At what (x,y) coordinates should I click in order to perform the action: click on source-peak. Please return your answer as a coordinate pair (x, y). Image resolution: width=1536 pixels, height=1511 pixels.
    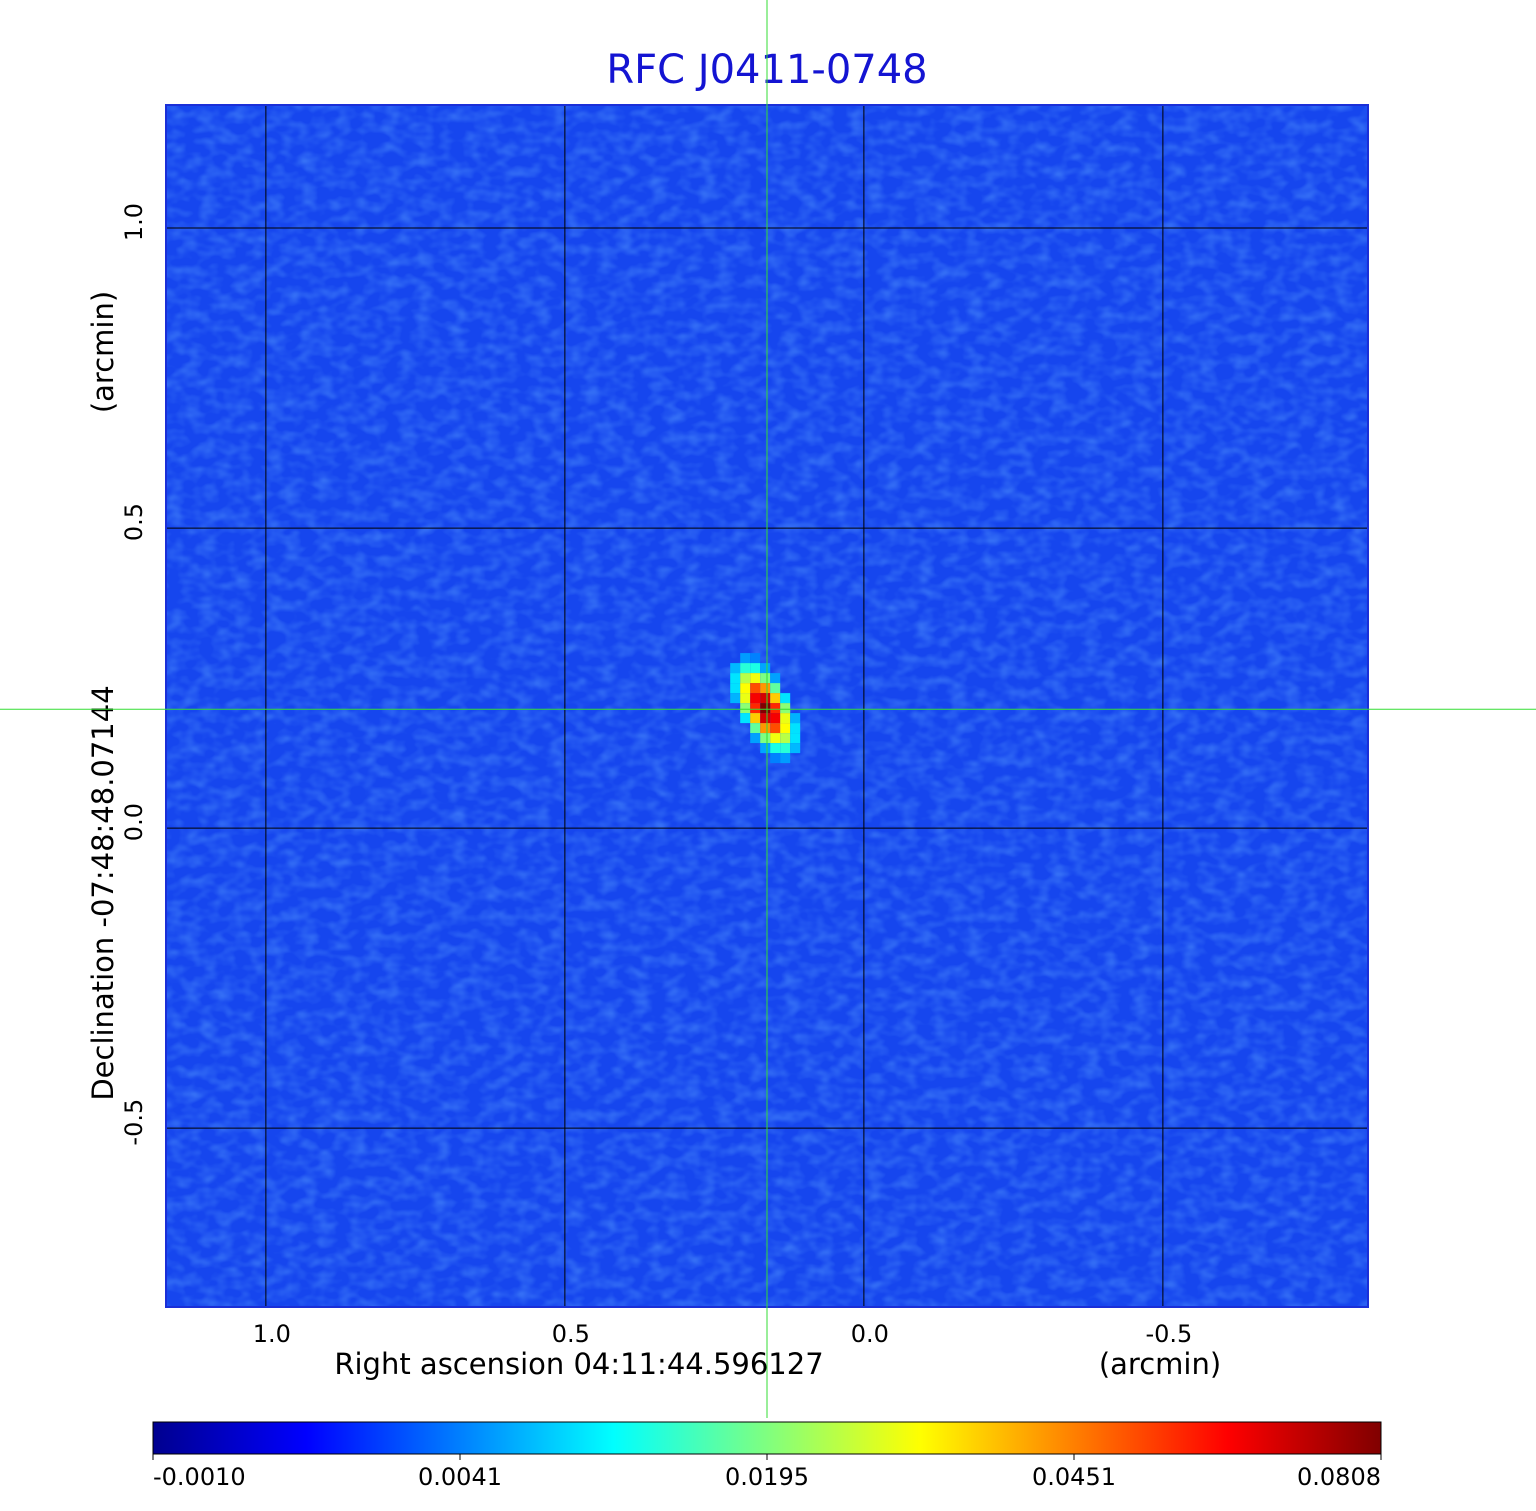
    Looking at the image, I should click on (765, 708).